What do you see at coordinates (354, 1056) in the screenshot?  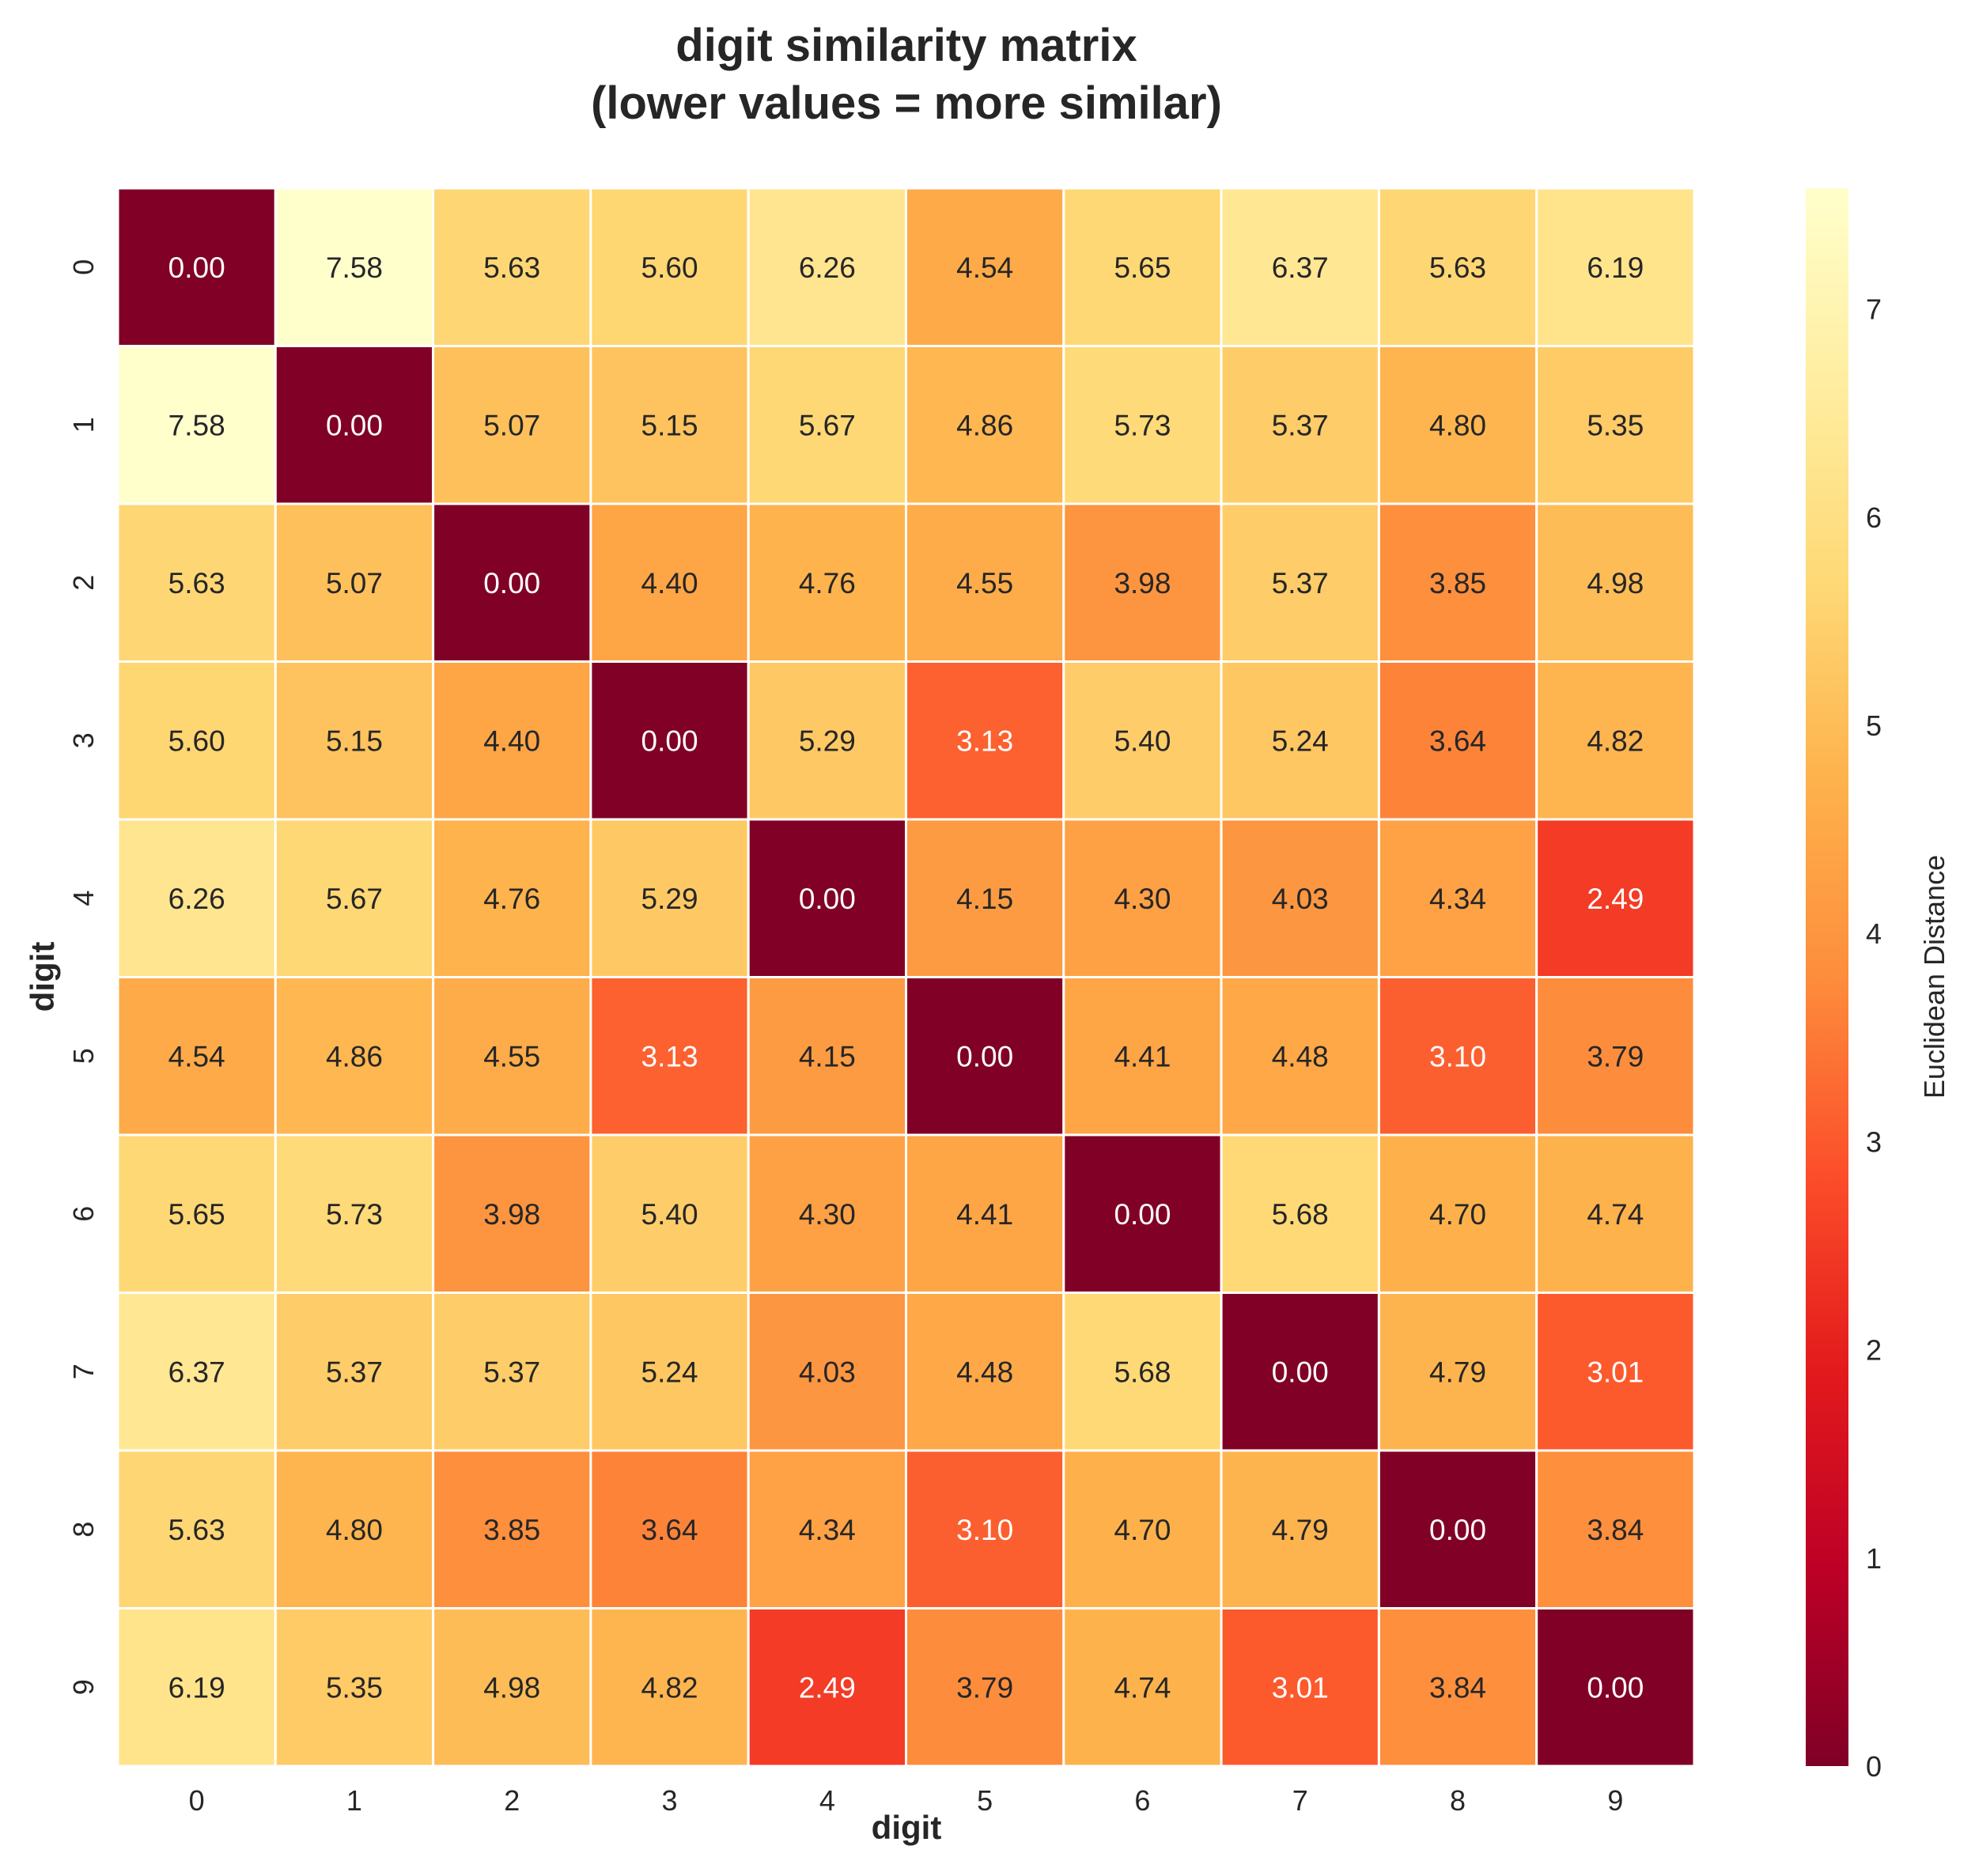 I see `heatmap-cell-value: 4.86` at bounding box center [354, 1056].